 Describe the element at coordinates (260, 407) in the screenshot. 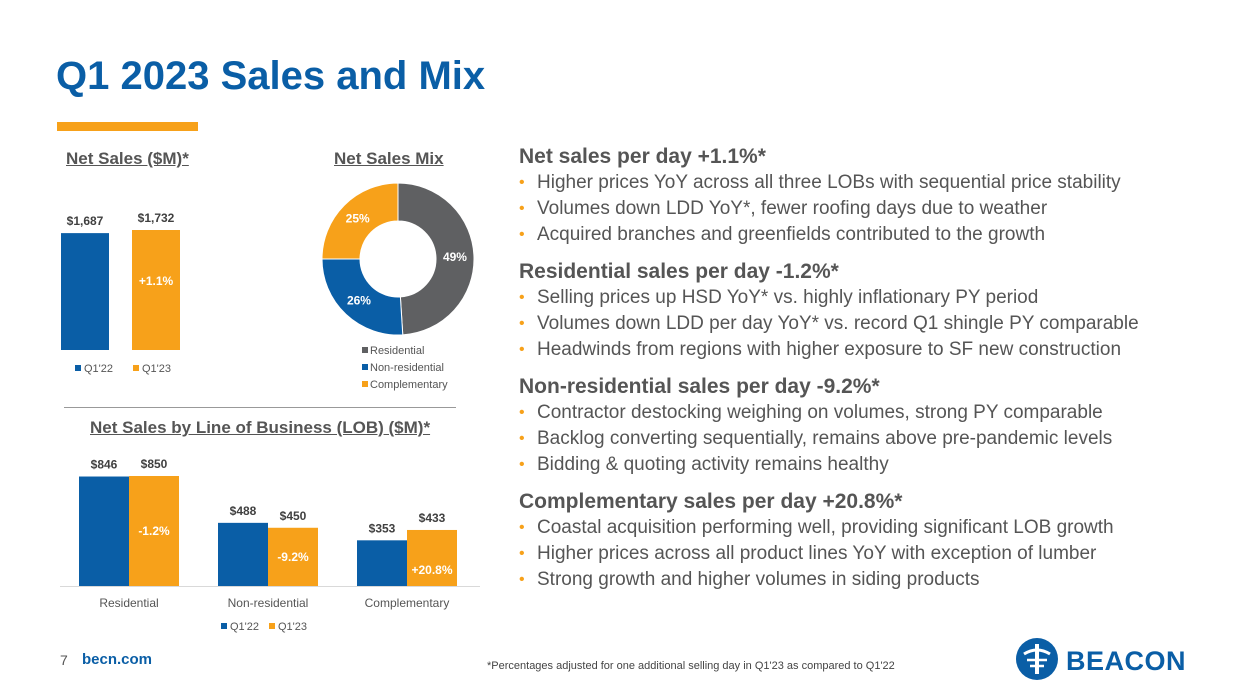

I see `chart-divider` at that location.